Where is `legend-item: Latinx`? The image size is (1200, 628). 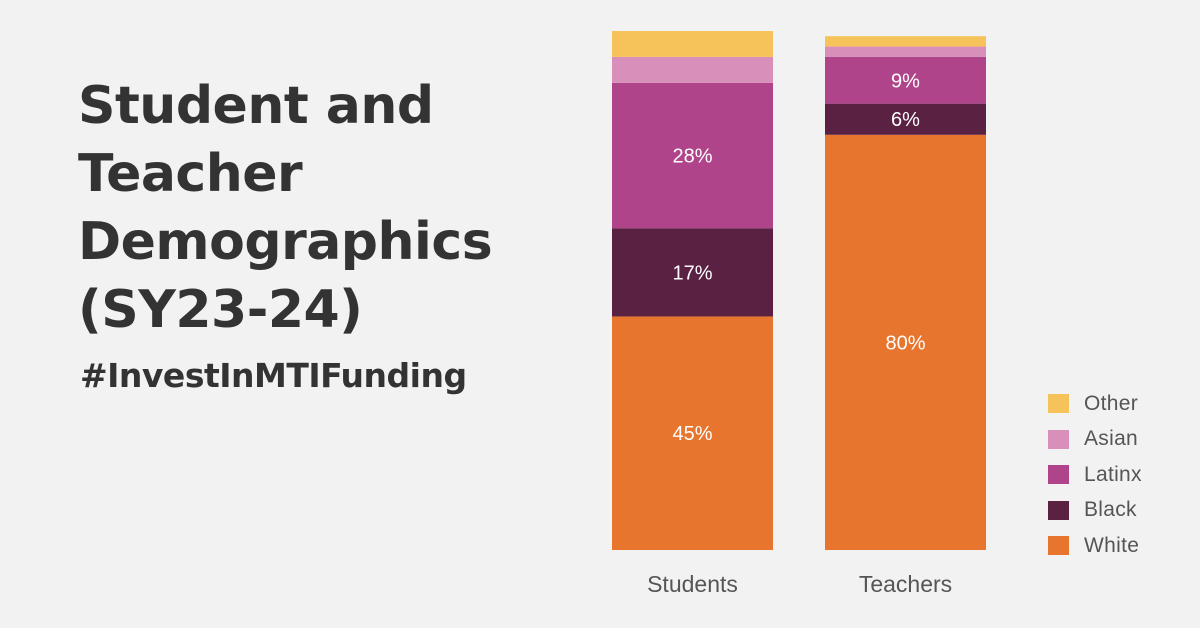 legend-item: Latinx is located at coordinates (1095, 475).